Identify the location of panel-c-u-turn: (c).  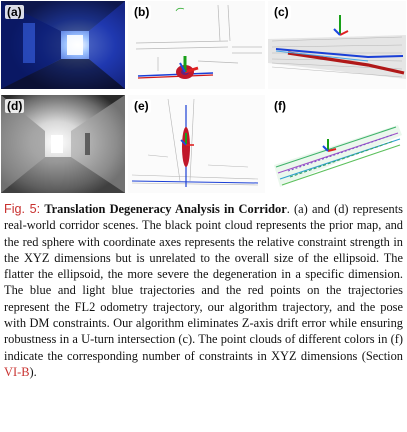
(337, 45).